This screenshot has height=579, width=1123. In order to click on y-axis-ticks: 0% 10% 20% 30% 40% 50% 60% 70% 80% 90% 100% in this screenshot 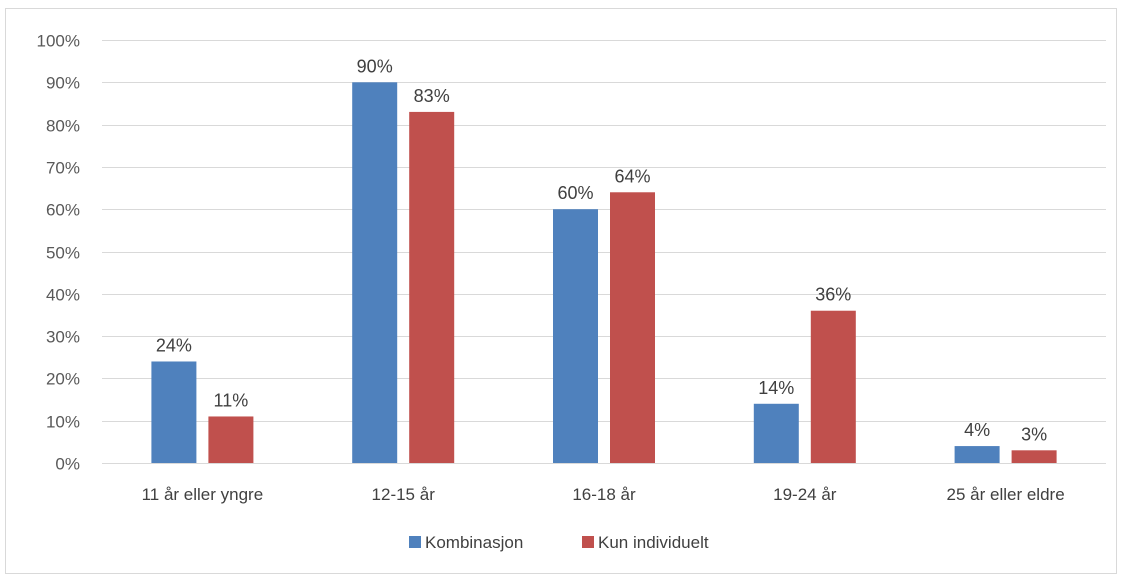, I will do `click(58, 253)`.